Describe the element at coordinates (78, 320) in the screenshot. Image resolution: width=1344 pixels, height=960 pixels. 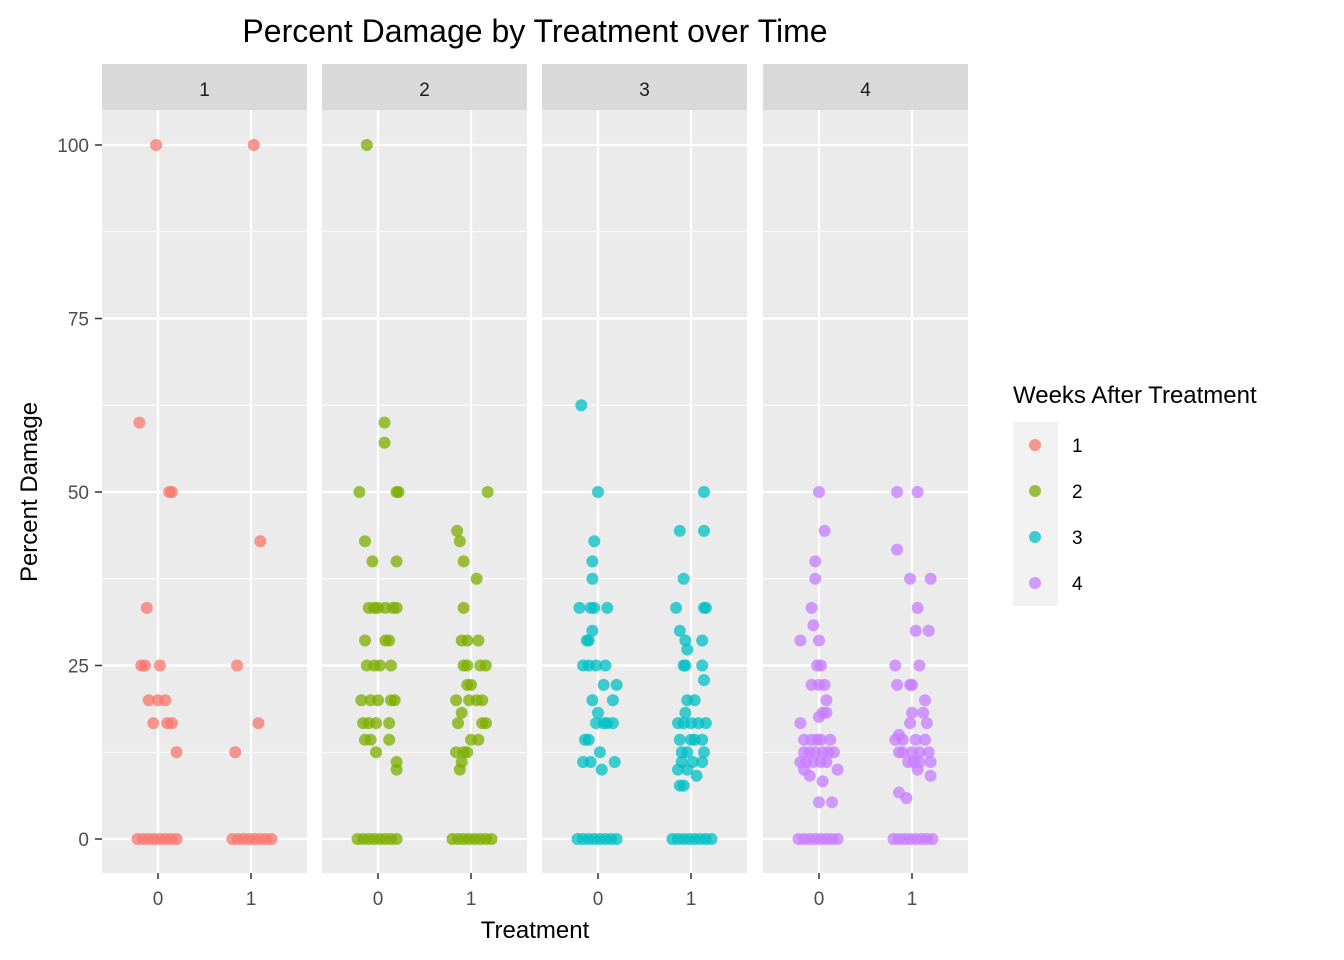
I see `y-tick-label: 75` at that location.